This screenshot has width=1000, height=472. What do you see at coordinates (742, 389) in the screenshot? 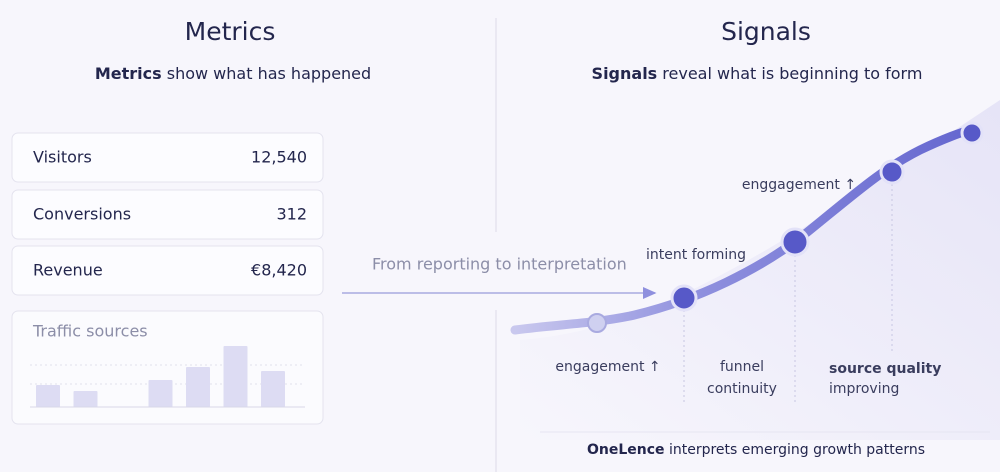
I see `signal-label: continuity` at bounding box center [742, 389].